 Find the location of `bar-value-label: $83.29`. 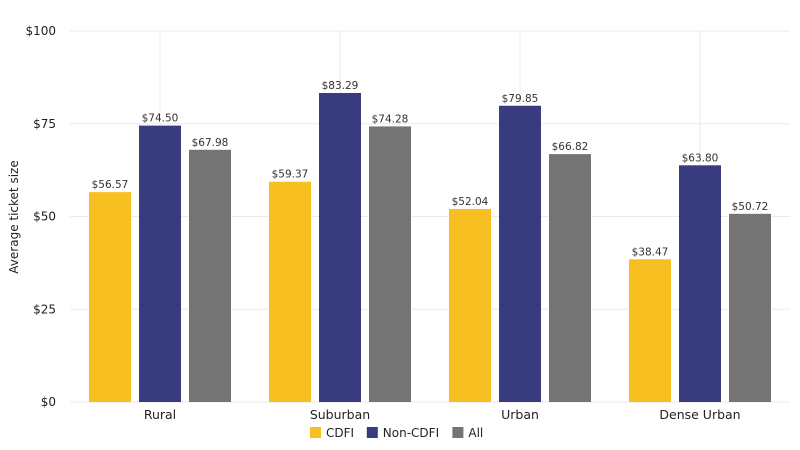

bar-value-label: $83.29 is located at coordinates (340, 86).